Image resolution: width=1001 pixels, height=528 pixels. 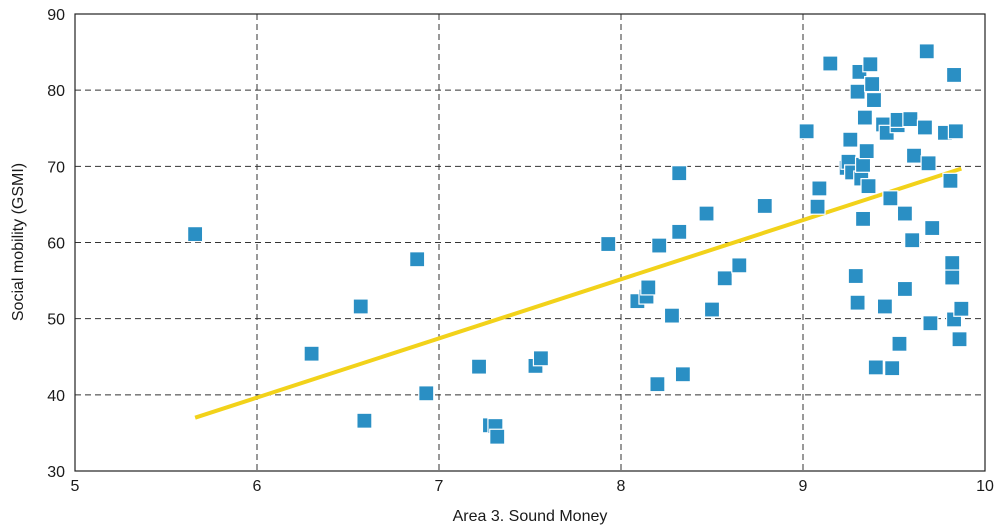 I want to click on x-tick-label: 6, so click(x=257, y=486).